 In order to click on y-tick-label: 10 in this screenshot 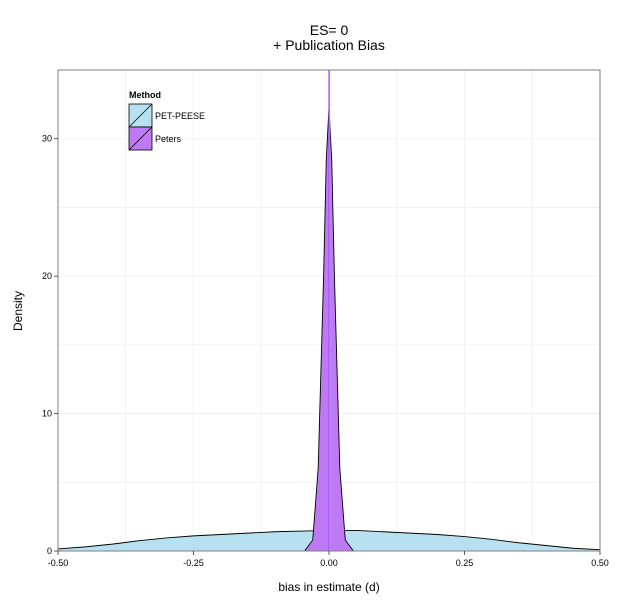, I will do `click(47, 414)`.